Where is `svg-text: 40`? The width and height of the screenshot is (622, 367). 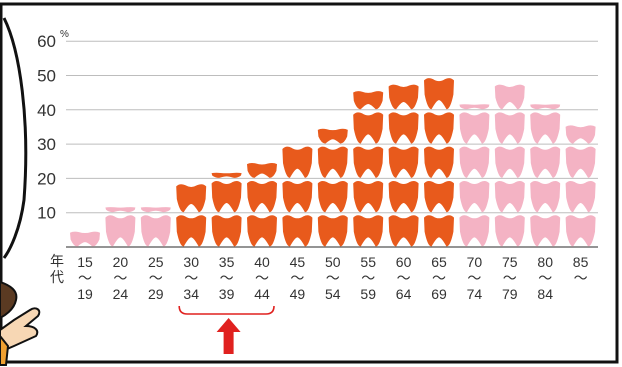
svg-text: 40 is located at coordinates (262, 262).